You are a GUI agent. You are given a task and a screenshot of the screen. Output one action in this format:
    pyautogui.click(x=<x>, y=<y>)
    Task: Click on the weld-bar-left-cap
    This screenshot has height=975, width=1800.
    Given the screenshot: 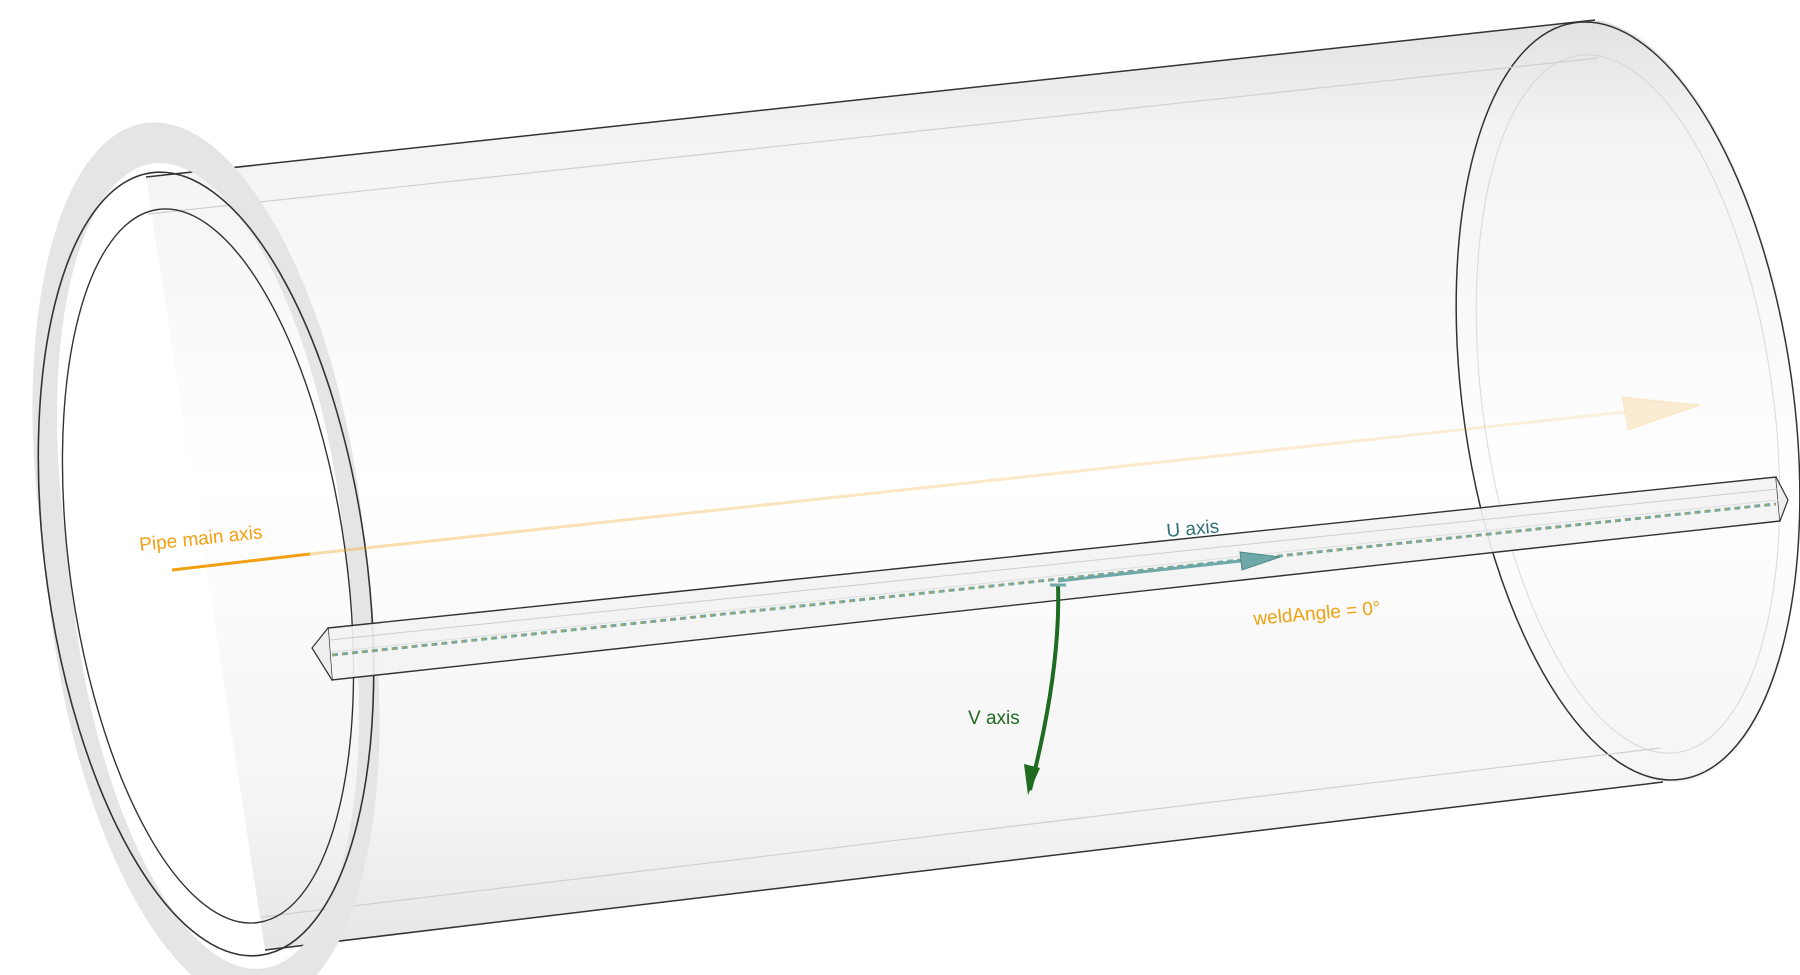 What is the action you would take?
    pyautogui.click(x=322, y=654)
    